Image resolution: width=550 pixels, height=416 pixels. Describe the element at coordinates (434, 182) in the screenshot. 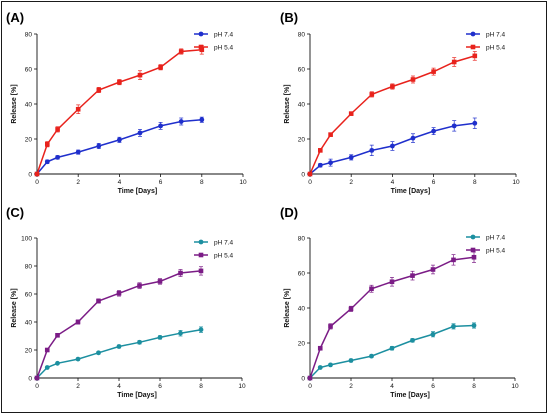

I see `x-tick-label: 6` at that location.